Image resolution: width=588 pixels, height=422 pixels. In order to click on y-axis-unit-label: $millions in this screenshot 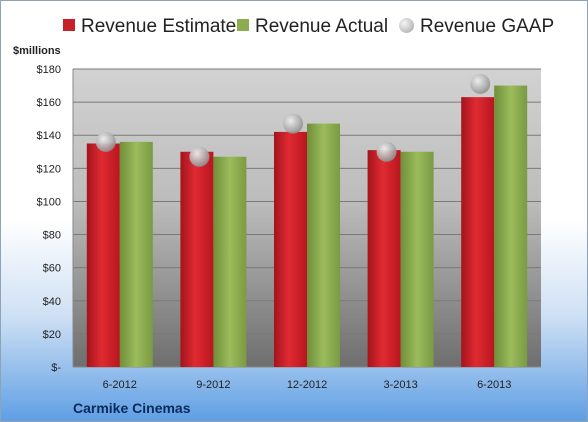, I will do `click(37, 51)`.